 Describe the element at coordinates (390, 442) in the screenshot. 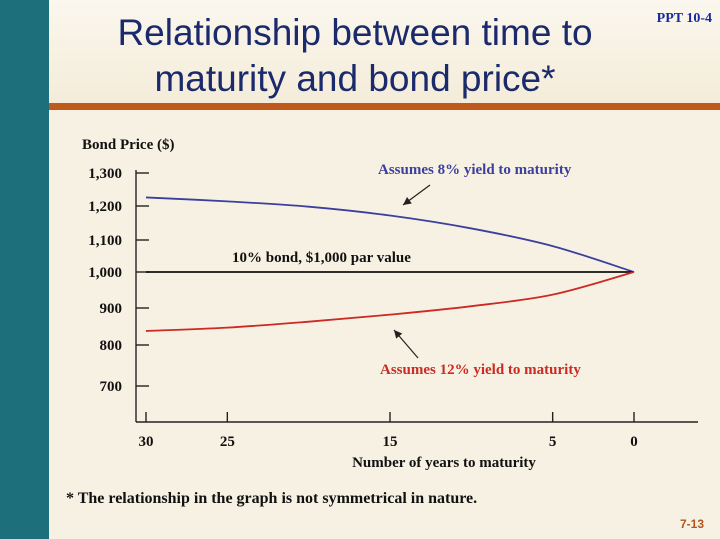

I see `x-tick-label: 15` at that location.